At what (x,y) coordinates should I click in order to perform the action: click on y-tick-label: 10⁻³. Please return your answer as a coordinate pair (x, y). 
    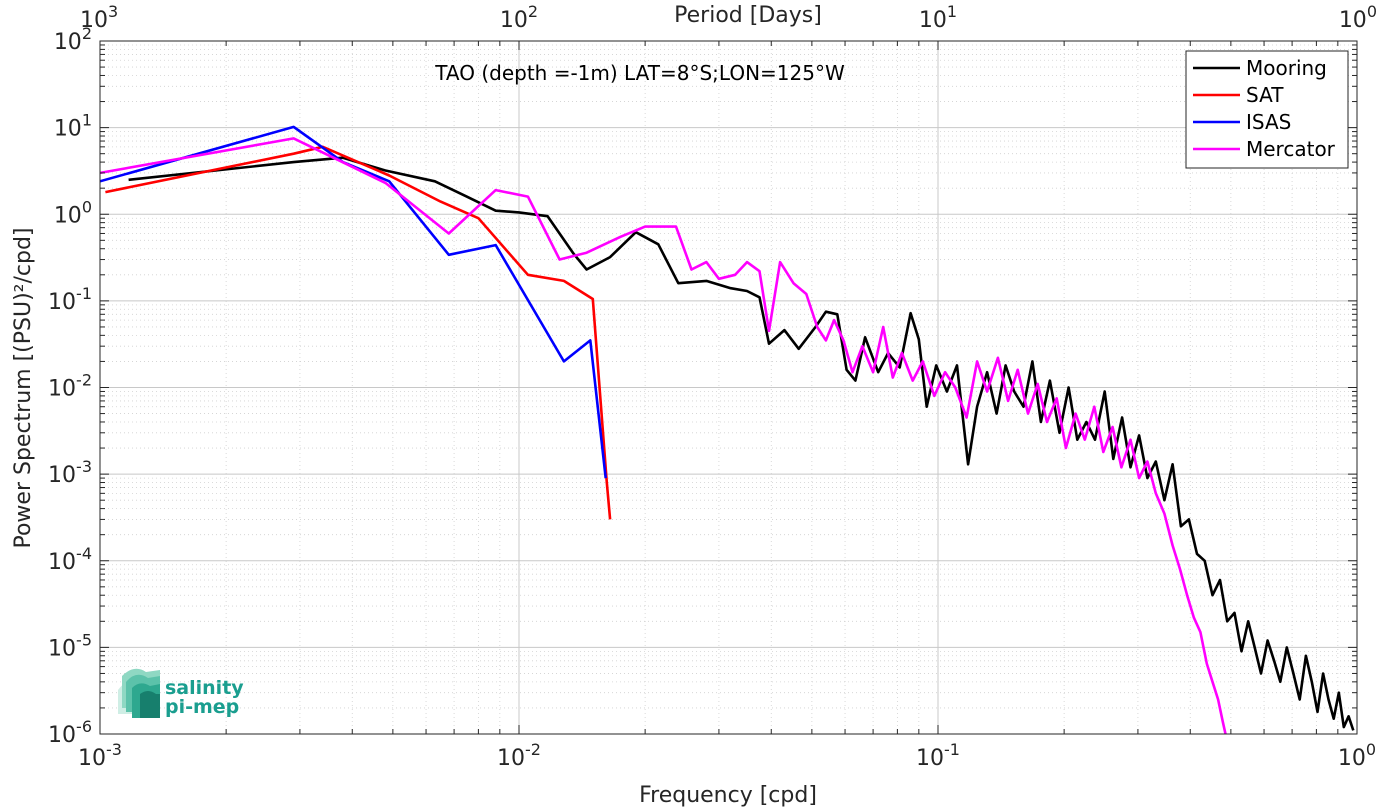
    Looking at the image, I should click on (70, 472).